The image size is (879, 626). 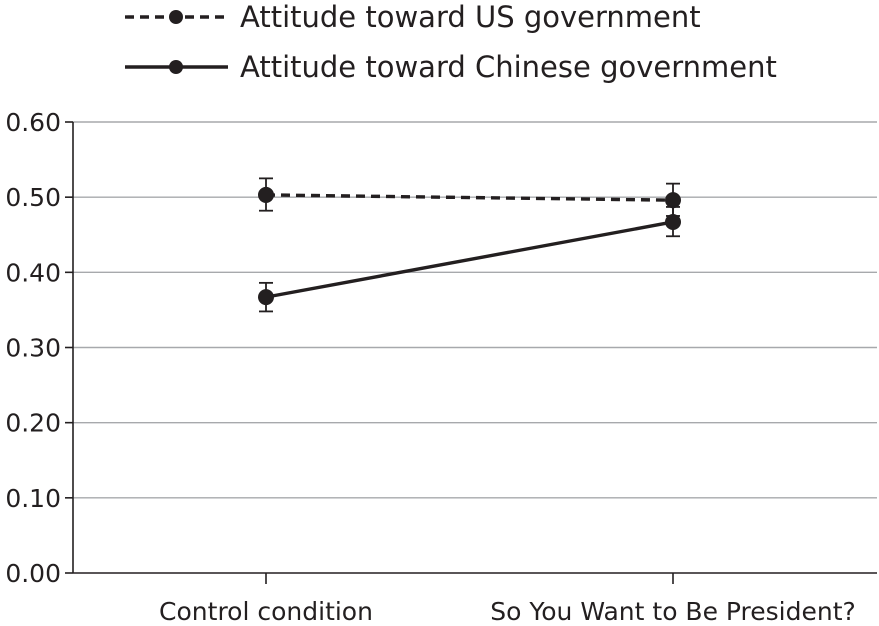 I want to click on y-tick-label: 0.40, so click(x=33, y=272).